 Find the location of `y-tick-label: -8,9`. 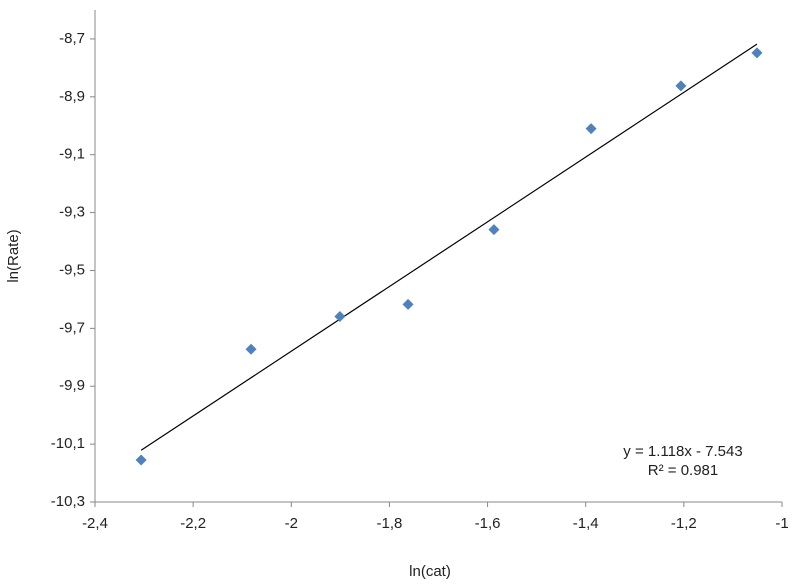

y-tick-label: -8,9 is located at coordinates (72, 96).